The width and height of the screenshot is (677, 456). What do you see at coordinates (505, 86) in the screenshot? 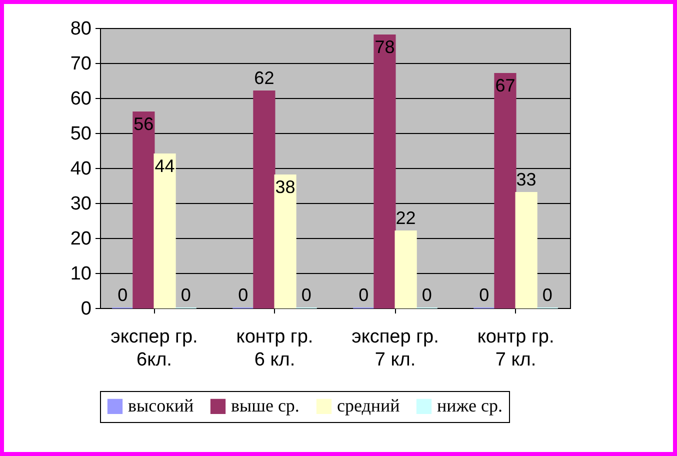
I see `data-label: 67` at bounding box center [505, 86].